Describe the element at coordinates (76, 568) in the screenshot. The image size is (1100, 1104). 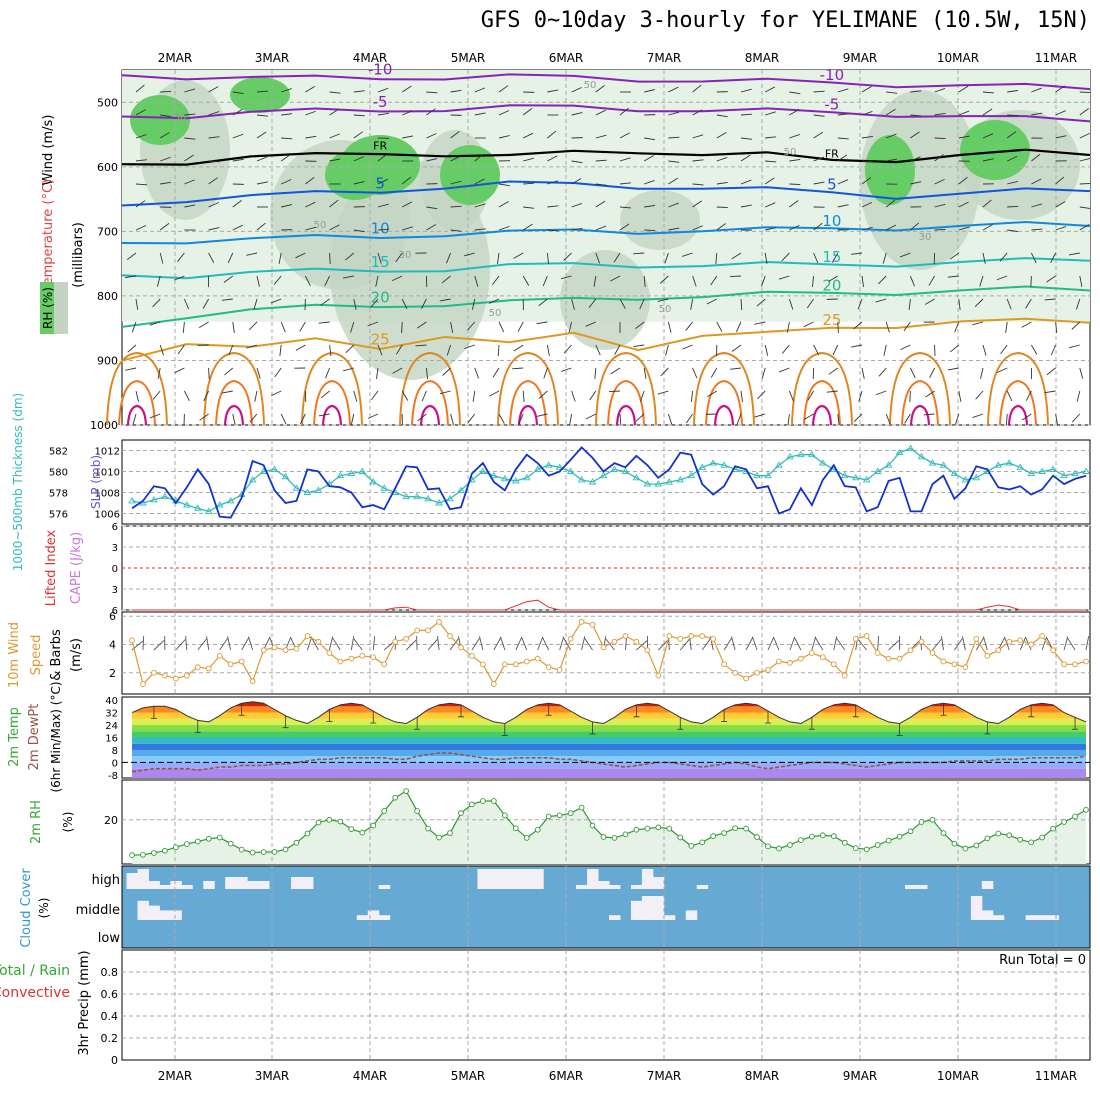
I see `cape-axis-label: CAPE (J/kg)` at that location.